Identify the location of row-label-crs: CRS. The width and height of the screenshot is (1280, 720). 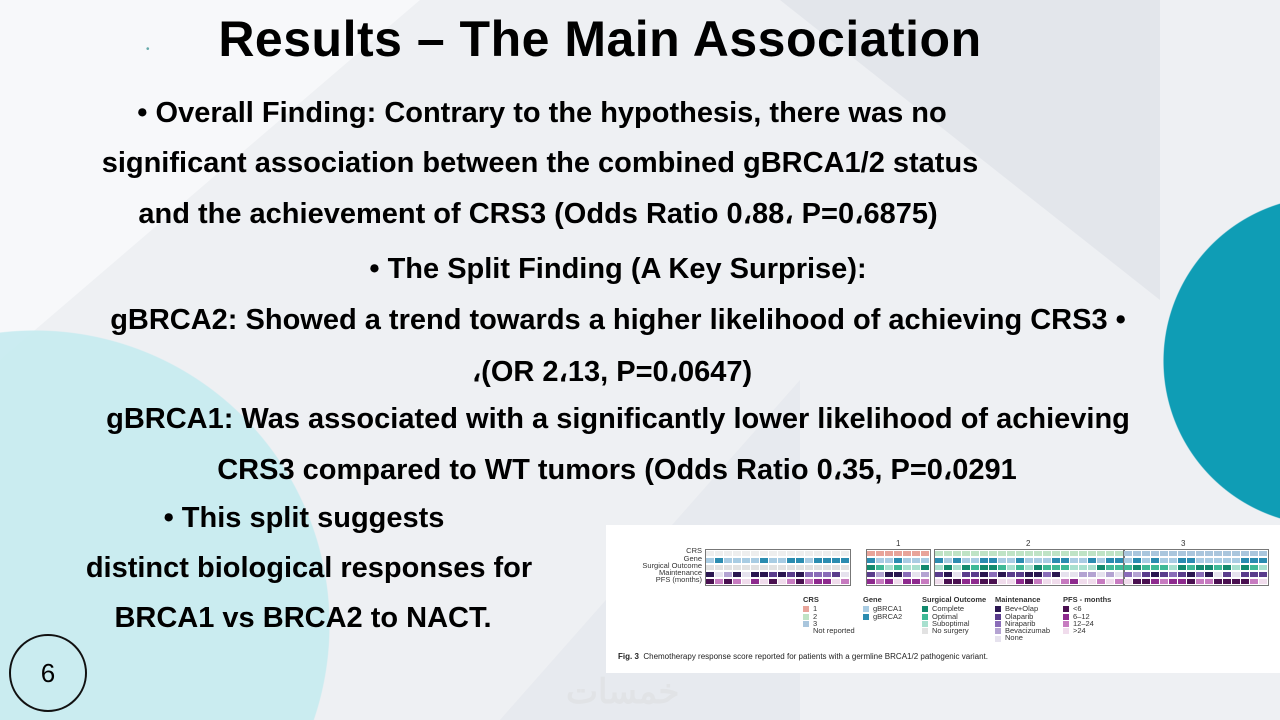
(694, 550).